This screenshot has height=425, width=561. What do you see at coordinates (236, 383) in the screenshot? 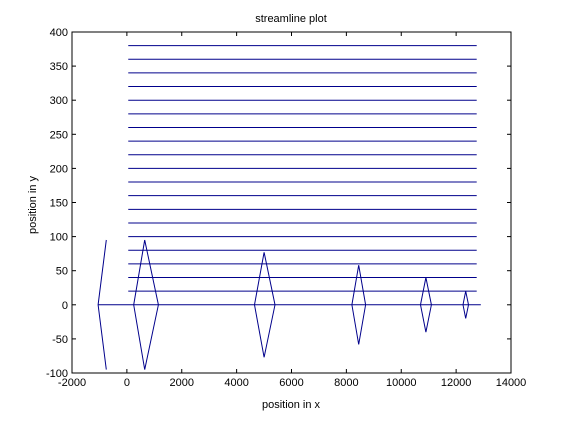
I see `x-tick-label: 4000` at bounding box center [236, 383].